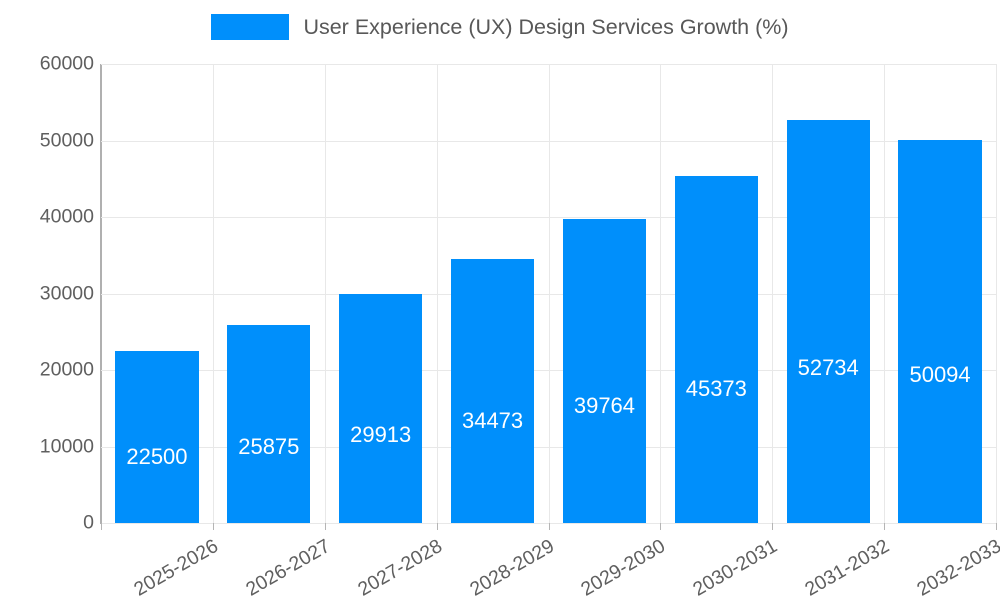 The image size is (1000, 600). I want to click on y-axis-labels: 0 10000 20000 30000 40000 50000 60000, so click(47, 300).